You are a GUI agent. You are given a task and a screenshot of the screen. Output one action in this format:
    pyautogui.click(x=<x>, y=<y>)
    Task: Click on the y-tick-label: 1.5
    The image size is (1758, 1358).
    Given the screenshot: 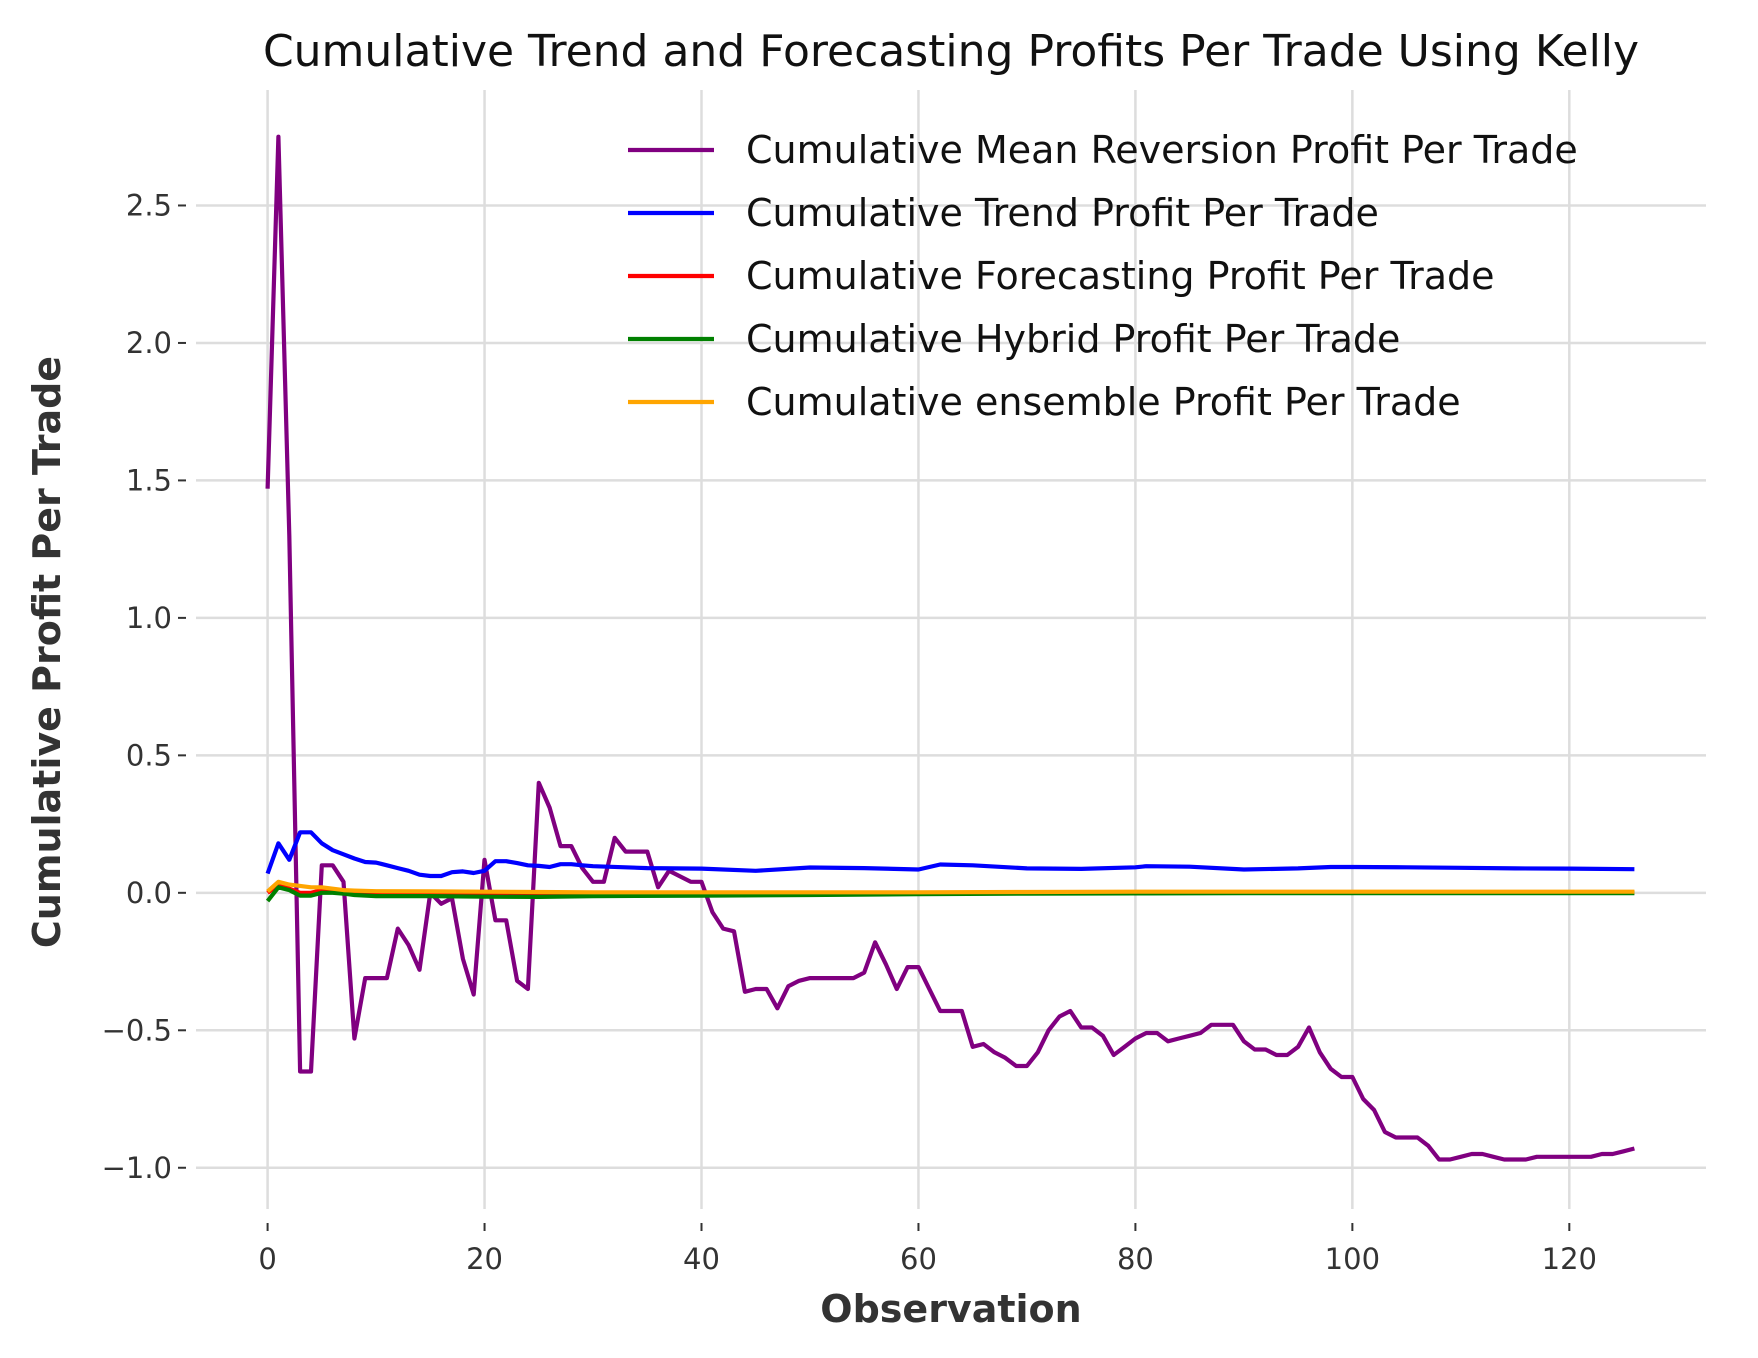 What is the action you would take?
    pyautogui.click(x=149, y=480)
    